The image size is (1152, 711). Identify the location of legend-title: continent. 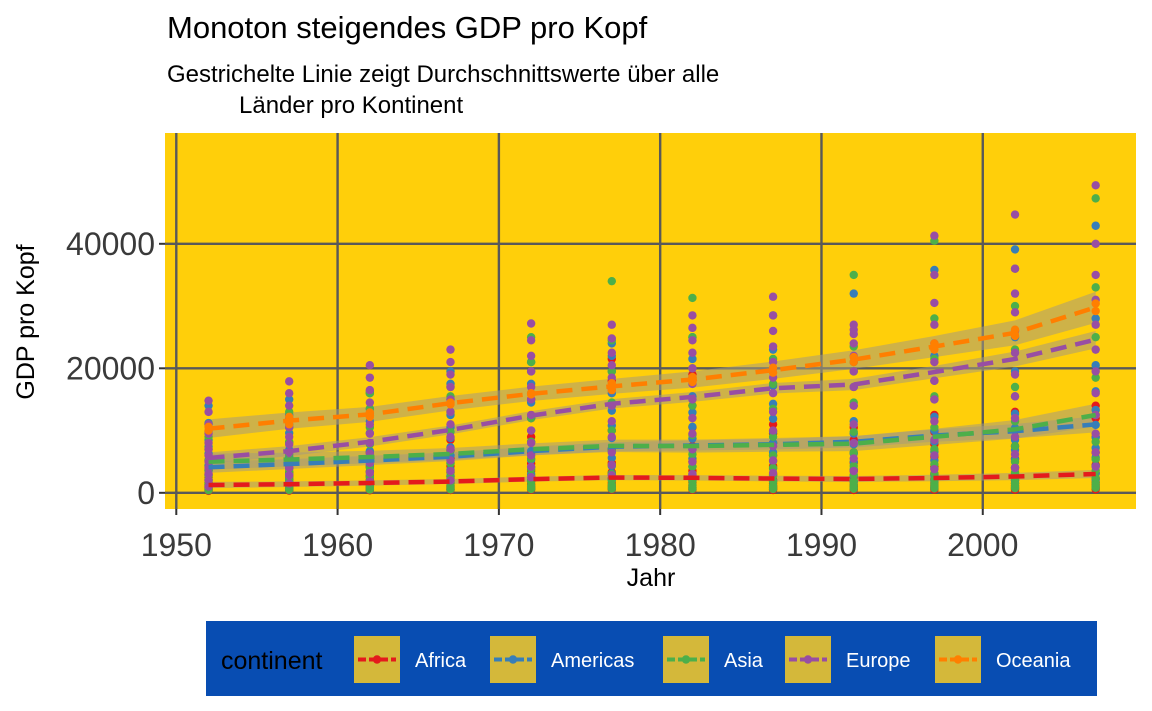
(272, 661).